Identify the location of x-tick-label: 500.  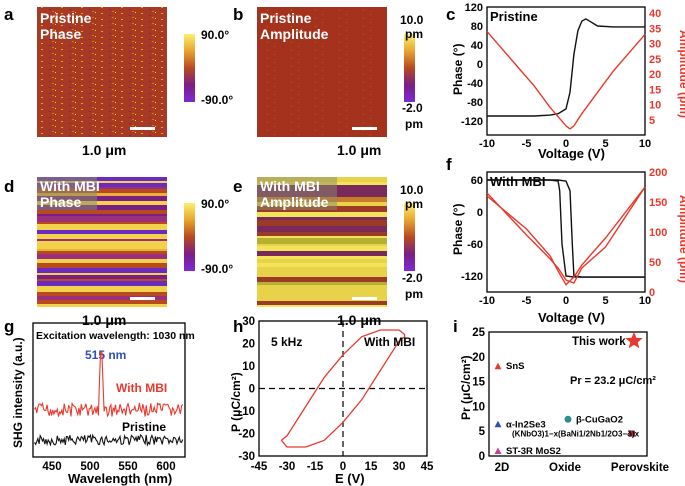
(89, 467).